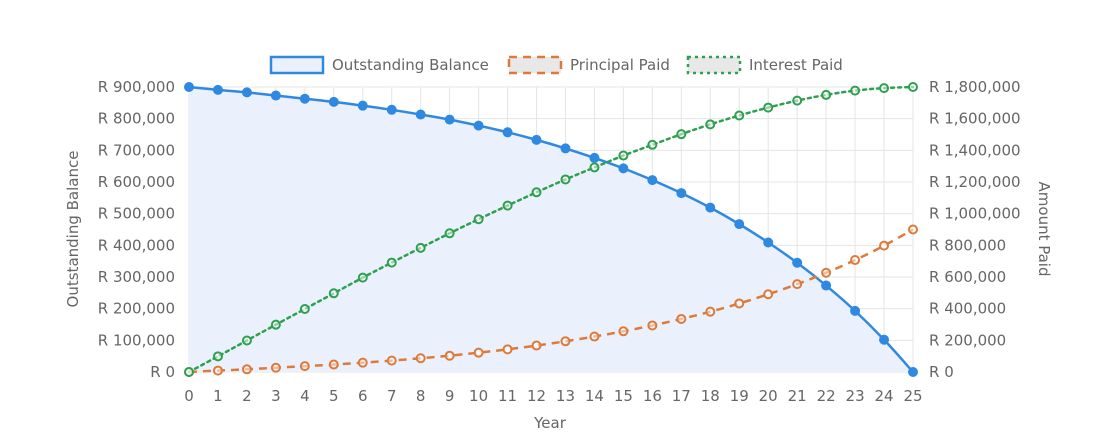 This screenshot has width=1113, height=442. What do you see at coordinates (710, 396) in the screenshot?
I see `x-tick-label: 18` at bounding box center [710, 396].